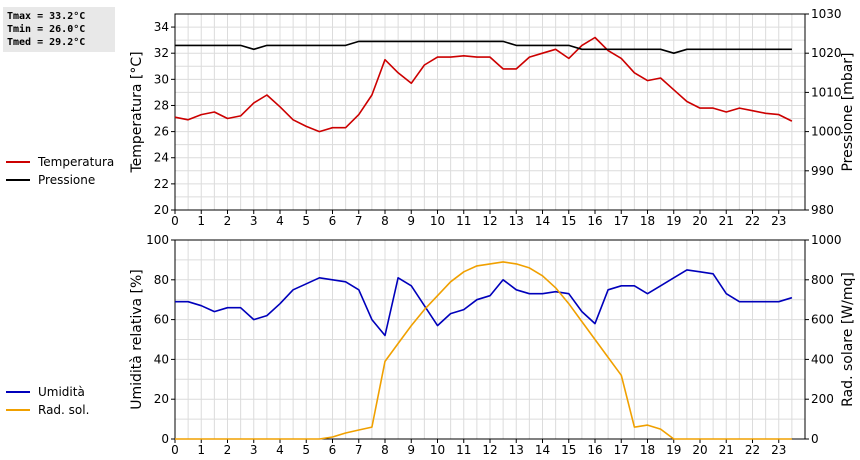 Image resolution: width=860 pixels, height=460 pixels. What do you see at coordinates (161, 27) in the screenshot?
I see `y-tick-label-left: 34` at bounding box center [161, 27].